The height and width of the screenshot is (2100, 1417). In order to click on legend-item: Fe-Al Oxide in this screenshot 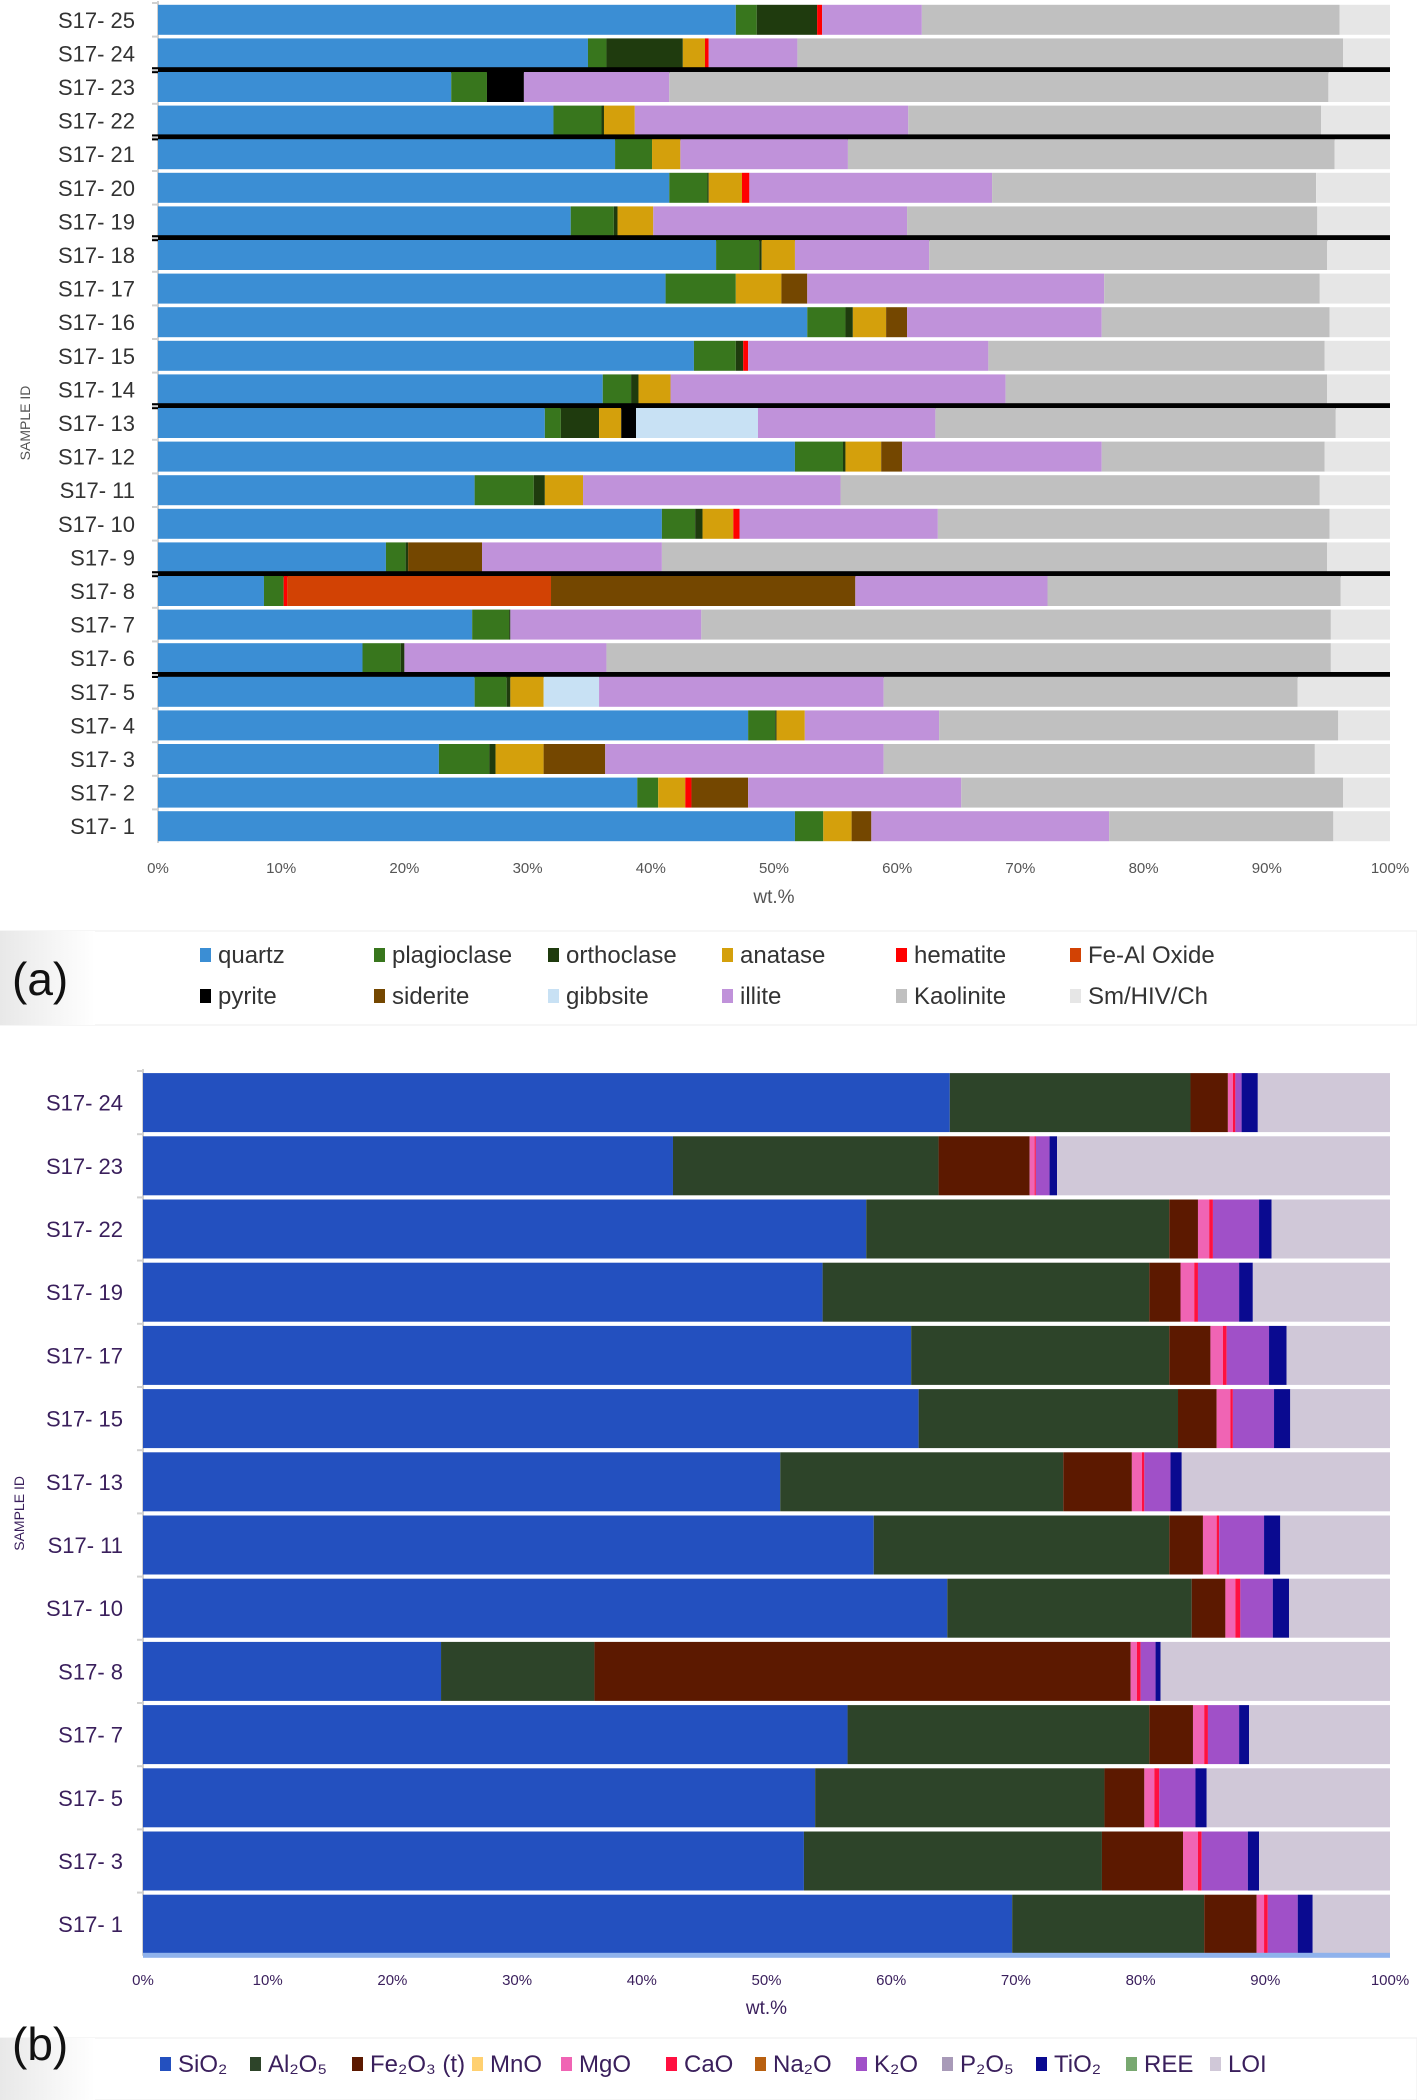, I will do `click(1142, 955)`.